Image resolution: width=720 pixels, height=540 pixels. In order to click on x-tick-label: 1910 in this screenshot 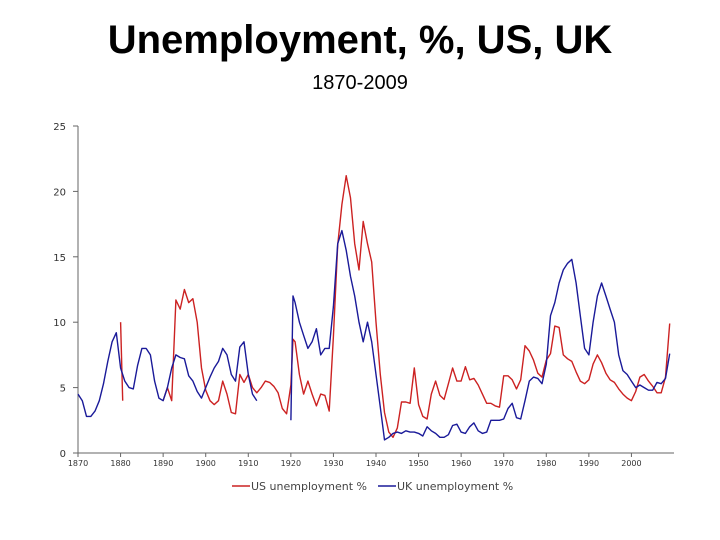, I will do `click(248, 463)`.